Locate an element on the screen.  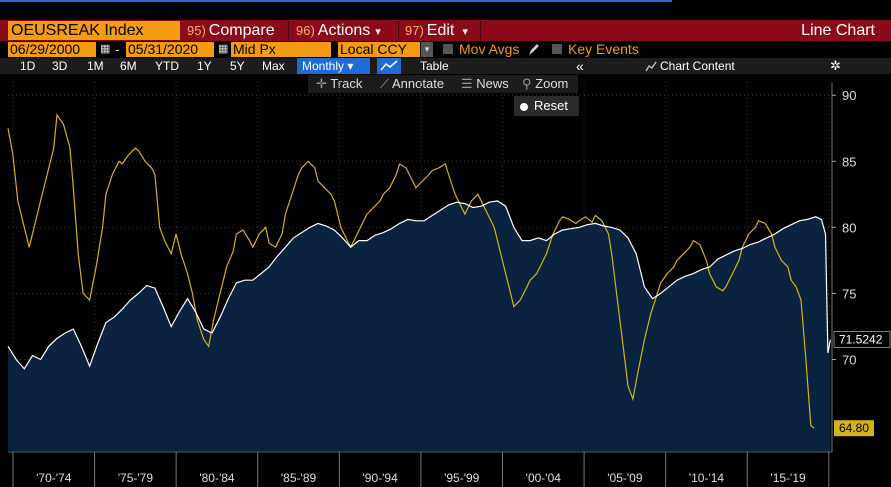
annotate-tool: ⟋ Annotate is located at coordinates (412, 84).